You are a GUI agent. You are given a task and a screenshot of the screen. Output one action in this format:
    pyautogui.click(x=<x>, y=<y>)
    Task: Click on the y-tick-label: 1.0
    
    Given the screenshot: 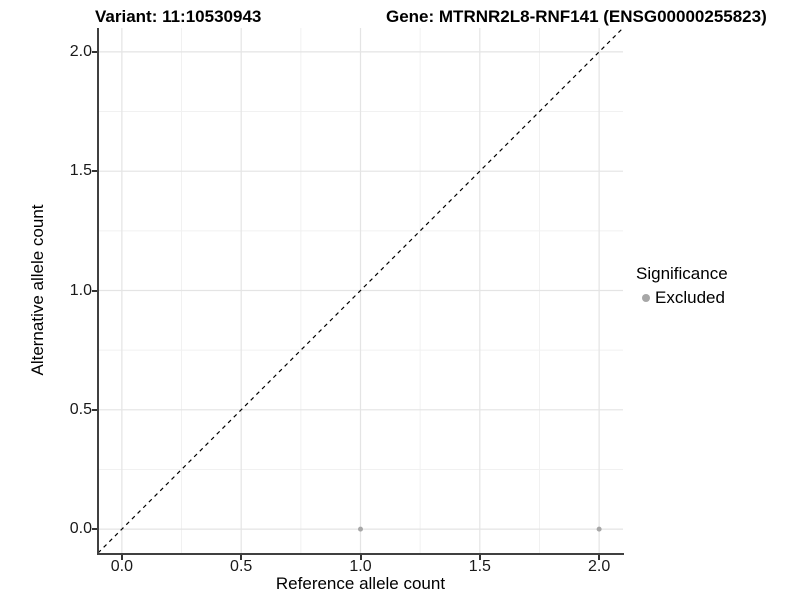 What is the action you would take?
    pyautogui.click(x=80, y=290)
    